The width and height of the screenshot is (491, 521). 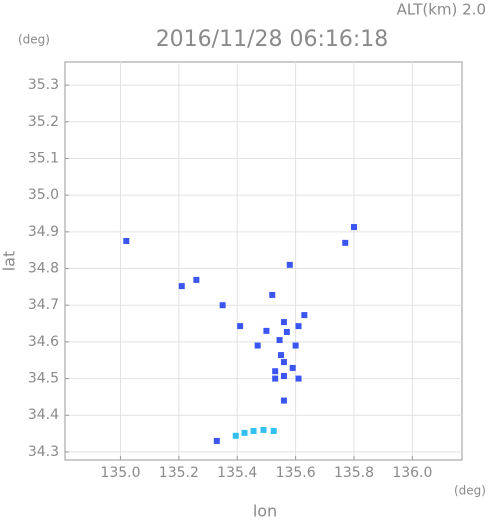 What do you see at coordinates (43, 379) in the screenshot?
I see `y-tick-label: 34.5` at bounding box center [43, 379].